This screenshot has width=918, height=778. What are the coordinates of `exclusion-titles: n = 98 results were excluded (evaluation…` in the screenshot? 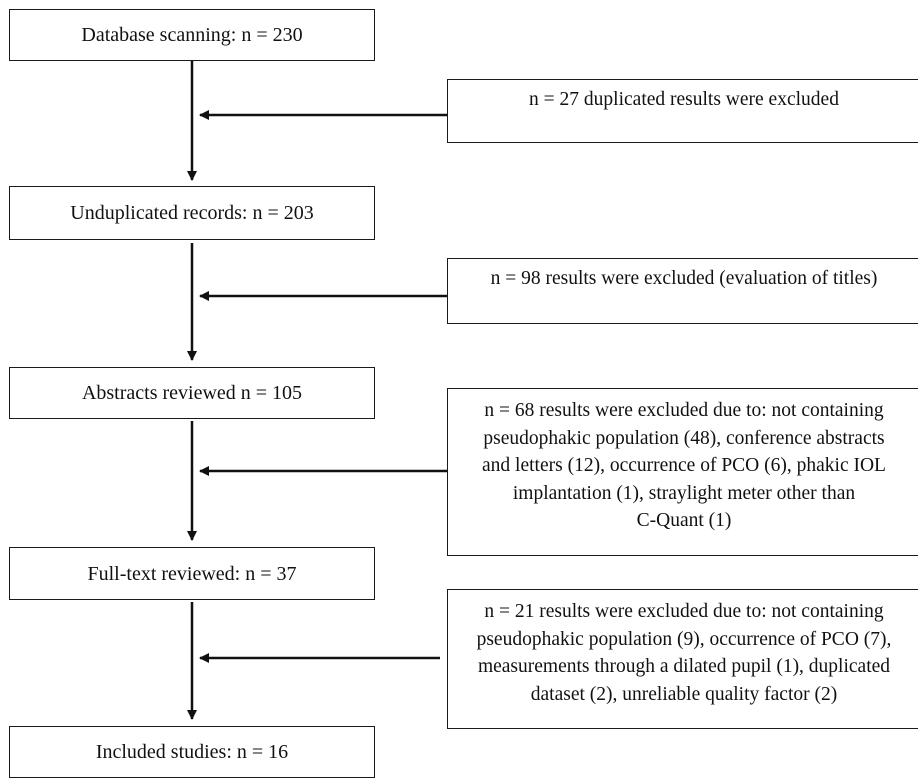 It's located at (682, 291).